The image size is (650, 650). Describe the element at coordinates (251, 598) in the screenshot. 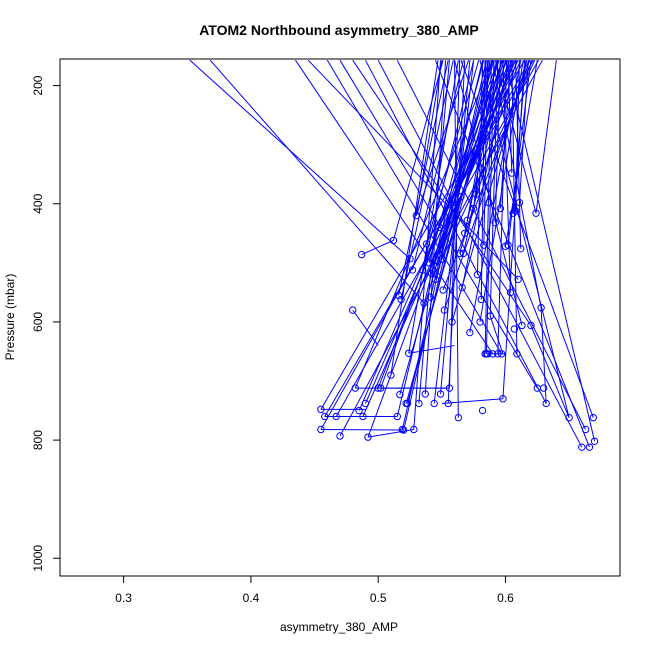

I see `x-tick-label: 0.4` at that location.